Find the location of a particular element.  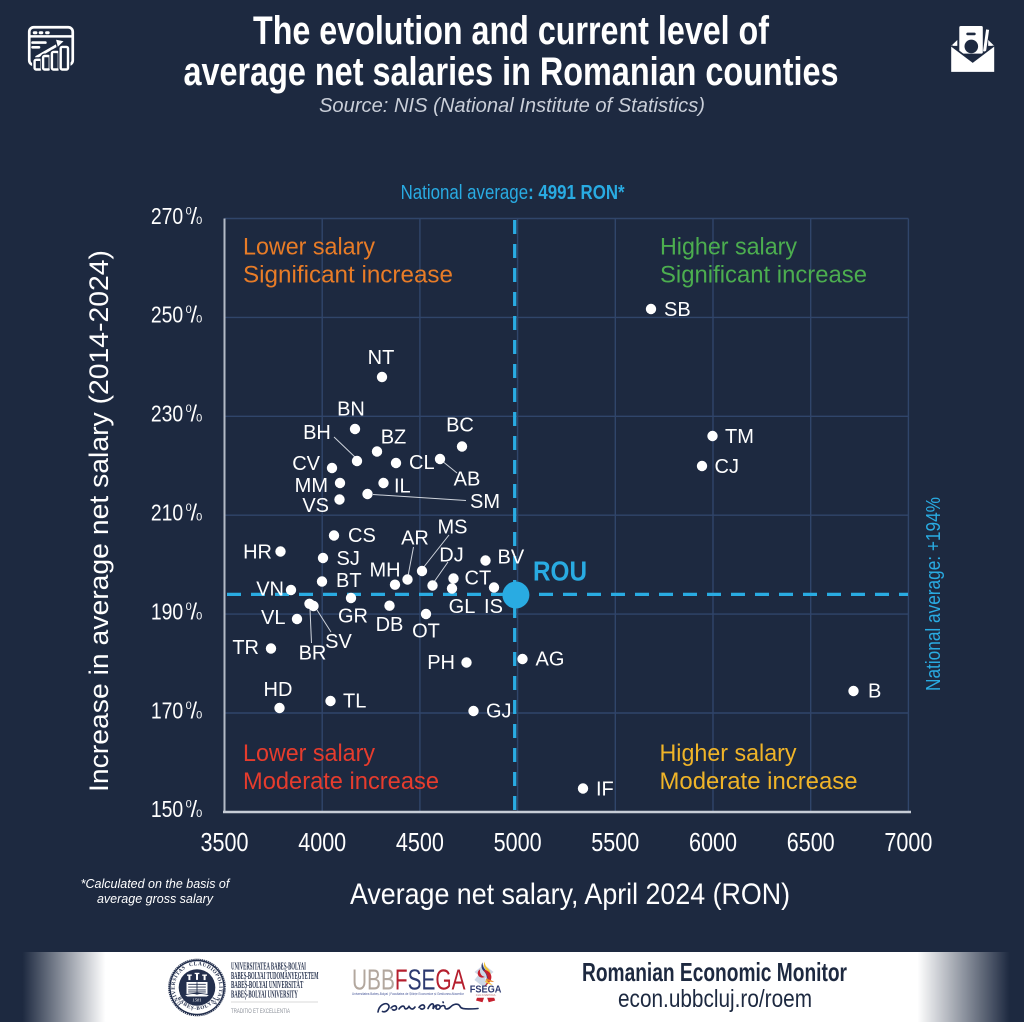

svg-text: National average: +194% is located at coordinates (934, 594).